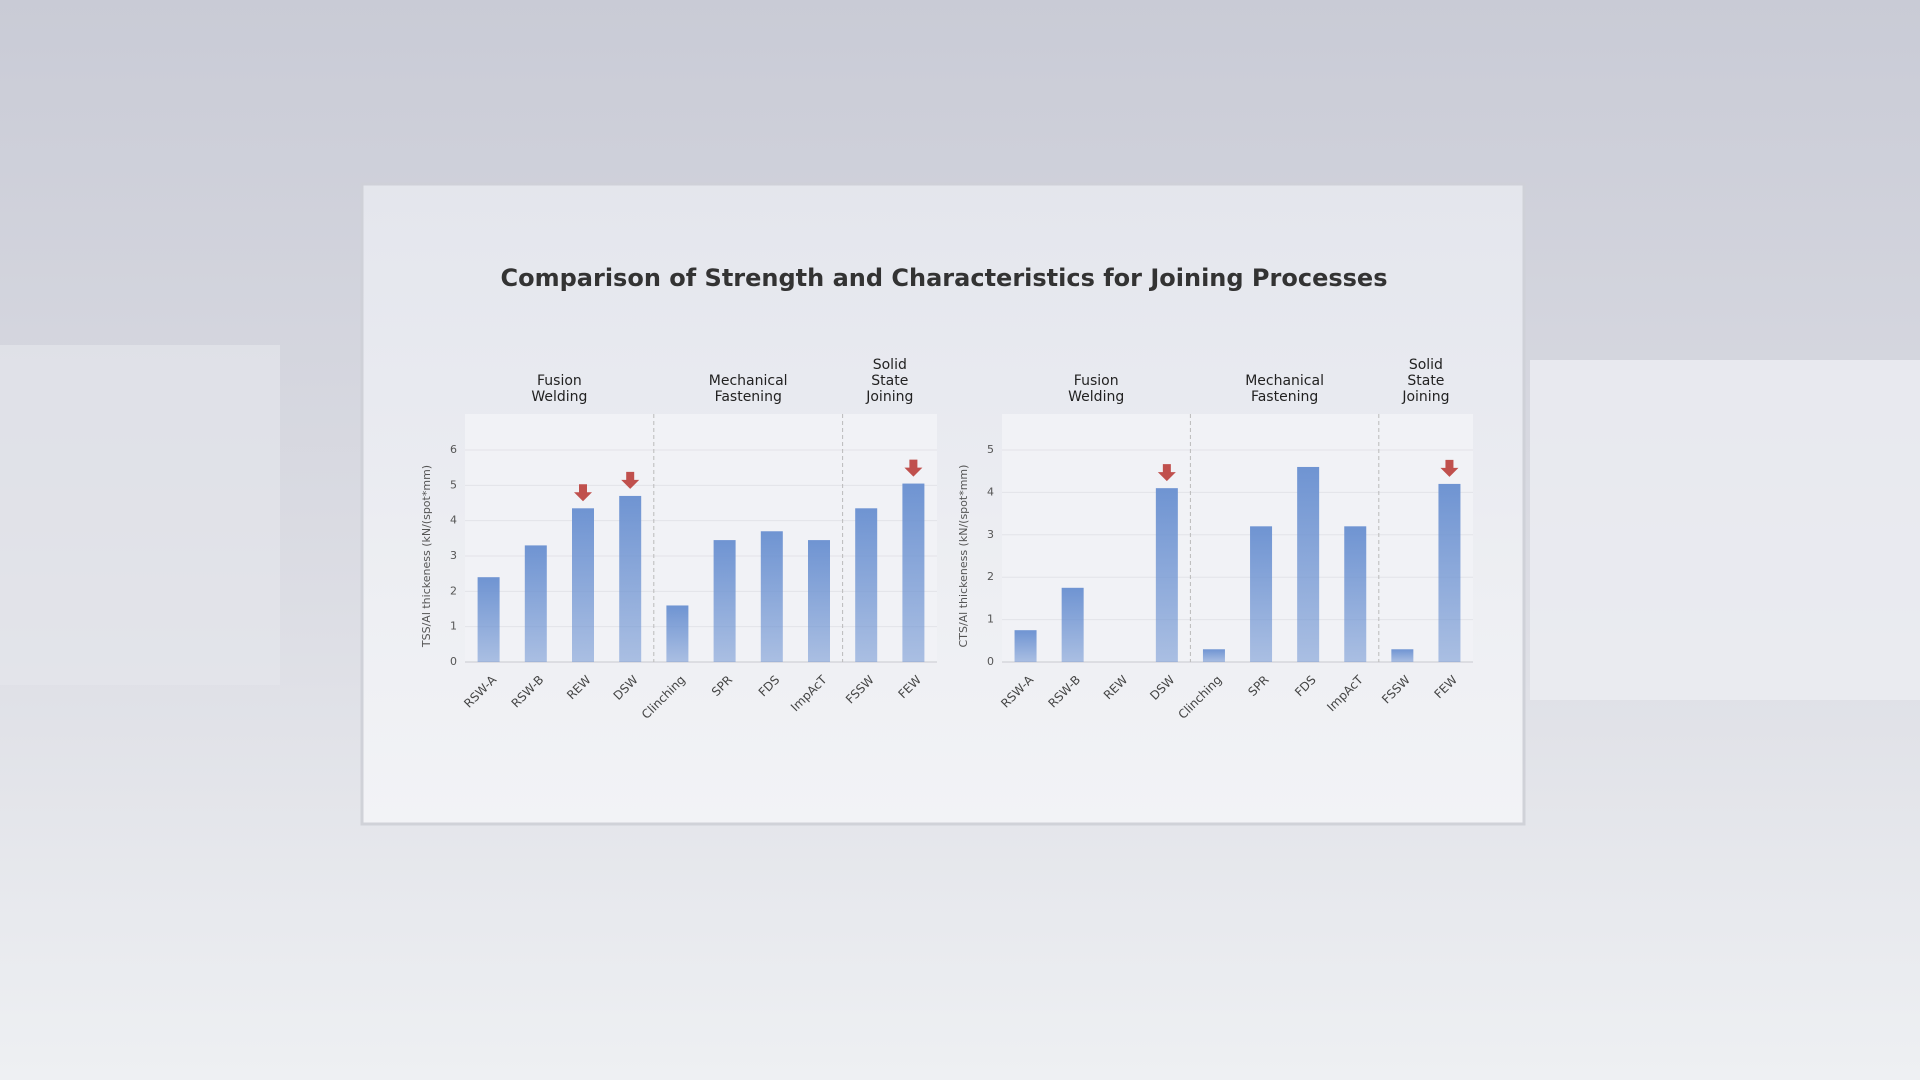 The image size is (1920, 1080). What do you see at coordinates (453, 449) in the screenshot?
I see `y-tick-label: 6` at bounding box center [453, 449].